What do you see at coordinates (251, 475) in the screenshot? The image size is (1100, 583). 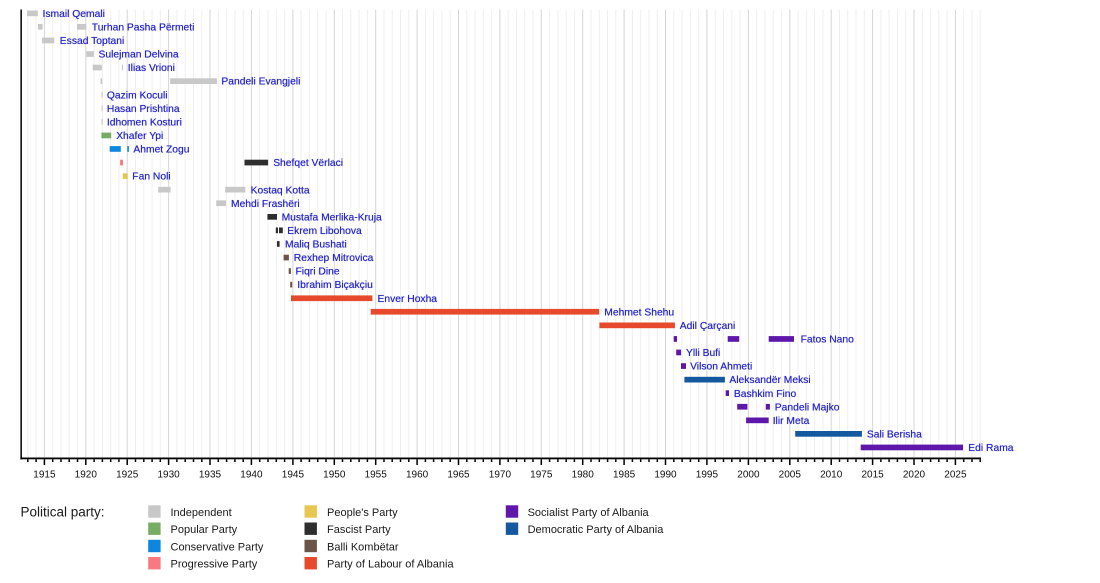 I see `svg-text: 1940` at bounding box center [251, 475].